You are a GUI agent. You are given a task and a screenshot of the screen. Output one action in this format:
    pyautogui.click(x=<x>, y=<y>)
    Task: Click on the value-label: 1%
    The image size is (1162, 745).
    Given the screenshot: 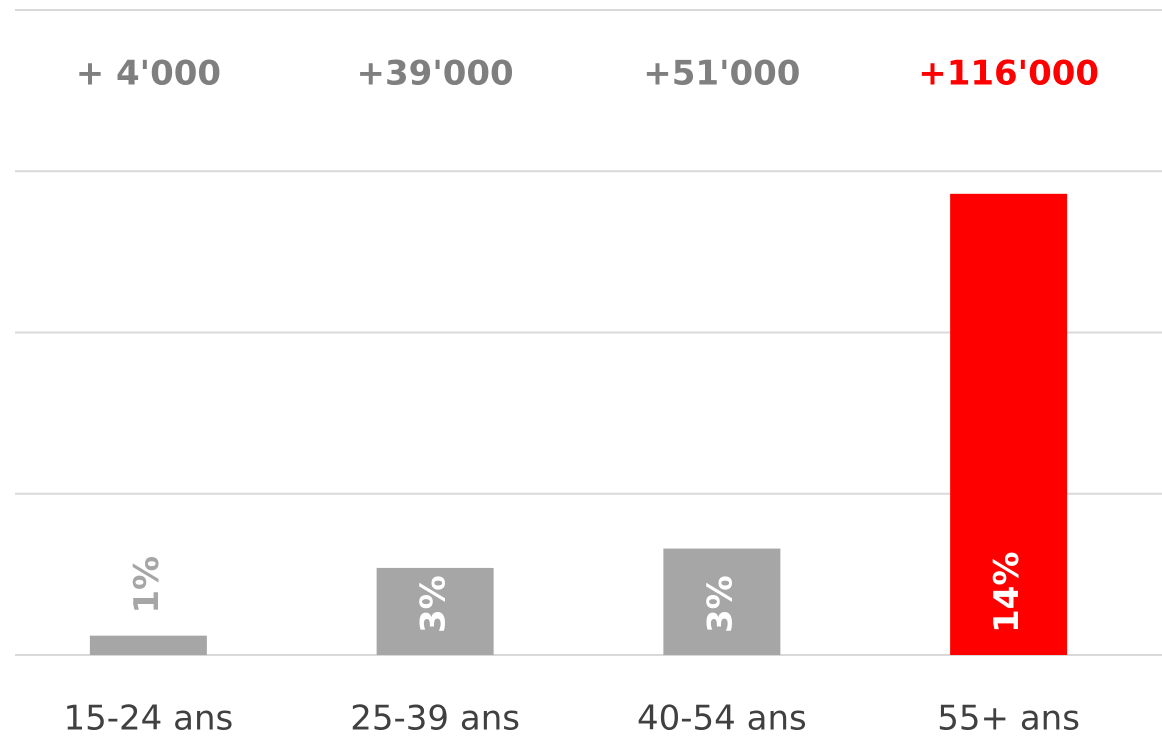 What is the action you would take?
    pyautogui.click(x=147, y=585)
    